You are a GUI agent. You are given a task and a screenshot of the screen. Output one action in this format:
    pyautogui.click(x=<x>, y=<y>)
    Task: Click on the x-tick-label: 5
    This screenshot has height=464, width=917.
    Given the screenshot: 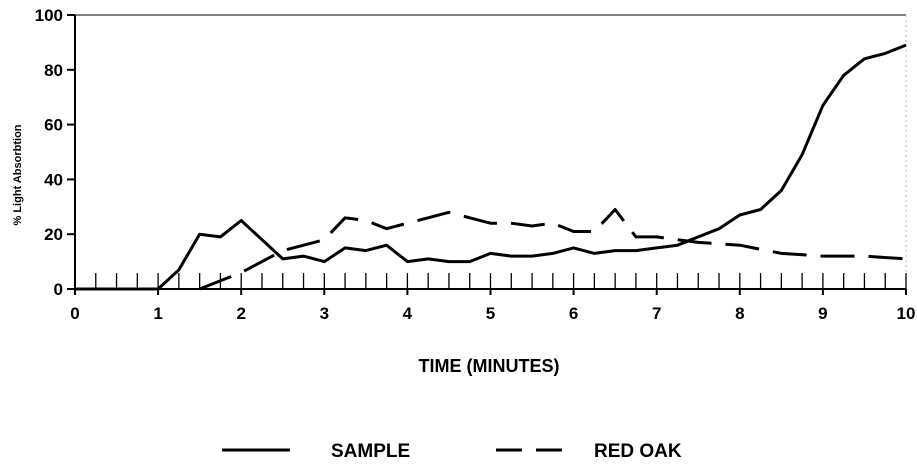 What is the action you would take?
    pyautogui.click(x=490, y=313)
    